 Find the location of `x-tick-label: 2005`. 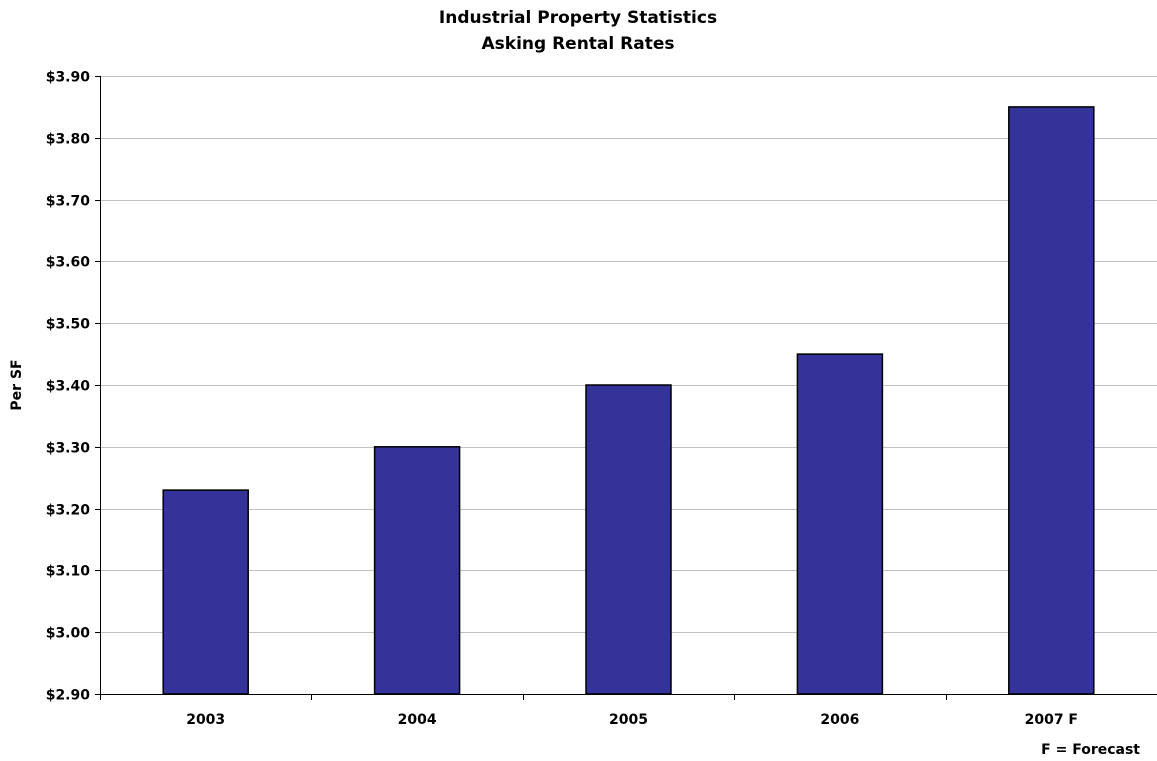

x-tick-label: 2005 is located at coordinates (628, 720).